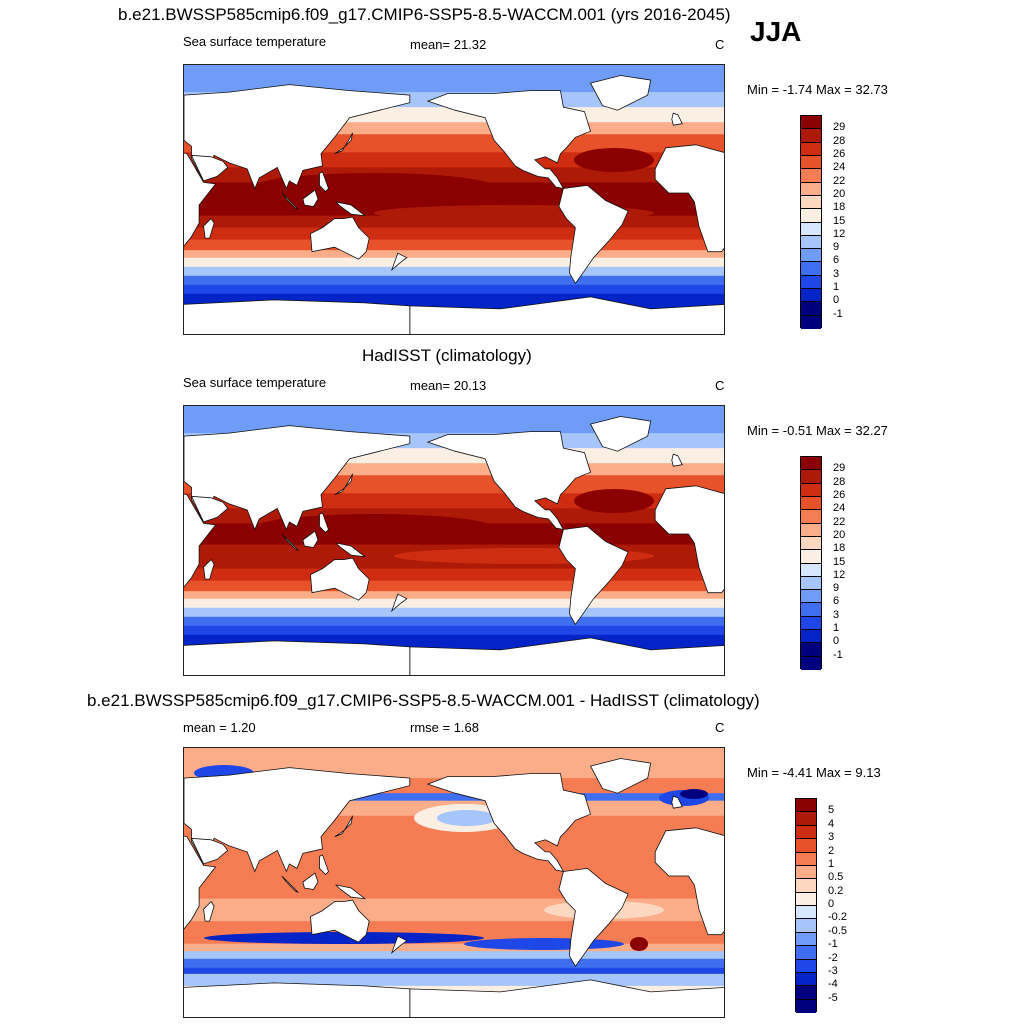 This screenshot has height=1024, width=1024. What do you see at coordinates (448, 385) in the screenshot?
I see `mean-label: mean= 20.13` at bounding box center [448, 385].